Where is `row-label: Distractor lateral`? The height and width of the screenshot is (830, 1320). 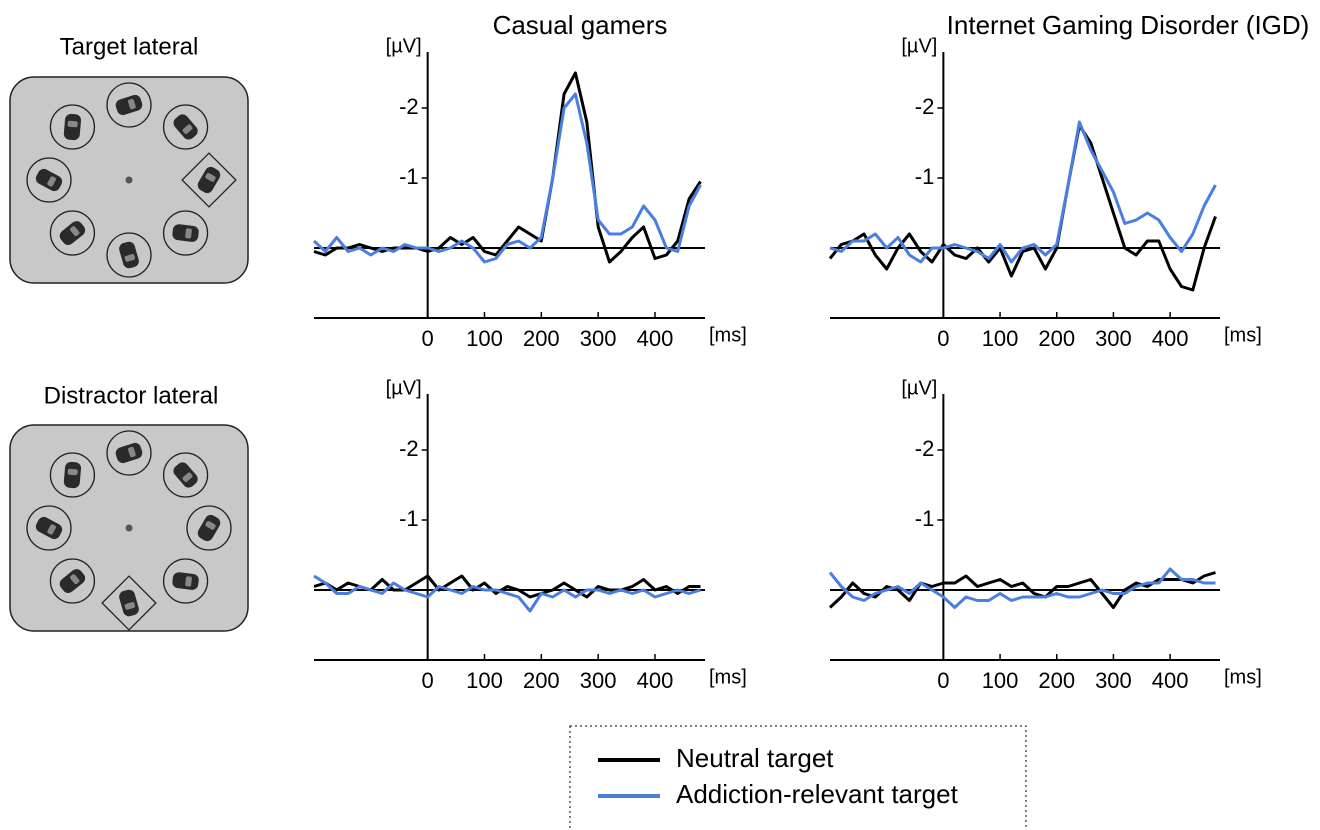 row-label: Distractor lateral is located at coordinates (131, 395).